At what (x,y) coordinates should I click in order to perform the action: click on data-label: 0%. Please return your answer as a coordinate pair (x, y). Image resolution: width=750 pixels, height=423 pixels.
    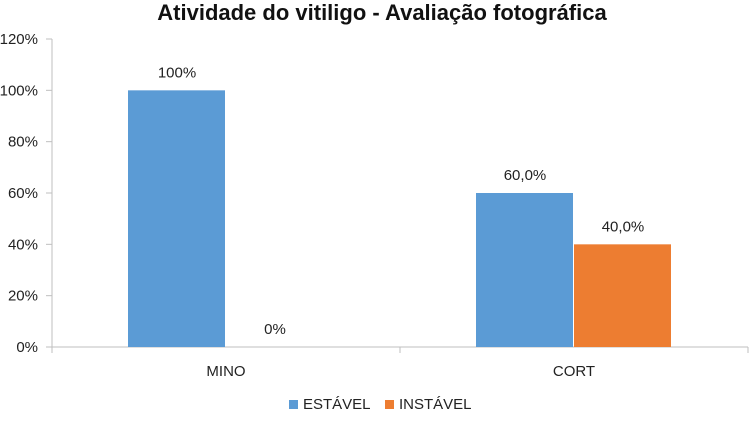
    Looking at the image, I should click on (275, 329).